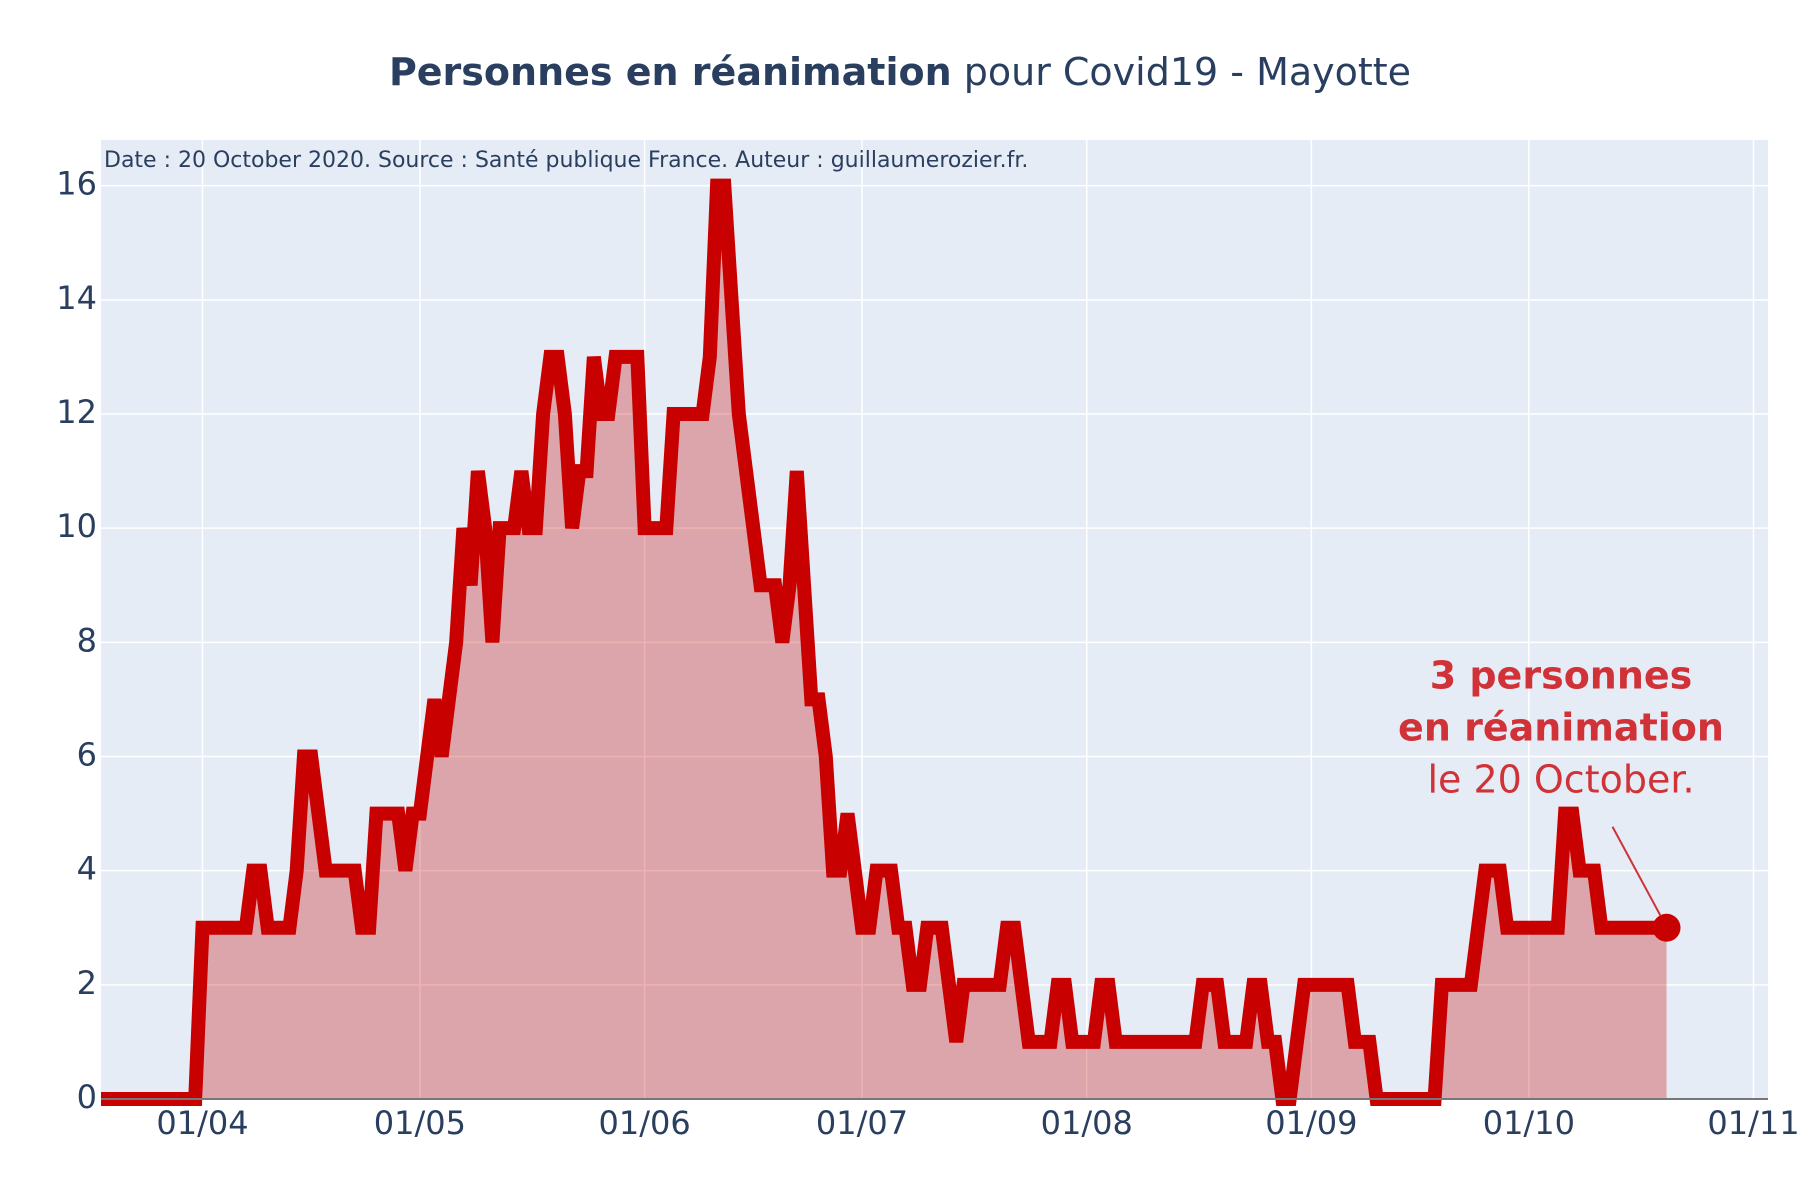  Describe the element at coordinates (1560, 780) in the screenshot. I see `annotation-line: le 20 October.` at that location.